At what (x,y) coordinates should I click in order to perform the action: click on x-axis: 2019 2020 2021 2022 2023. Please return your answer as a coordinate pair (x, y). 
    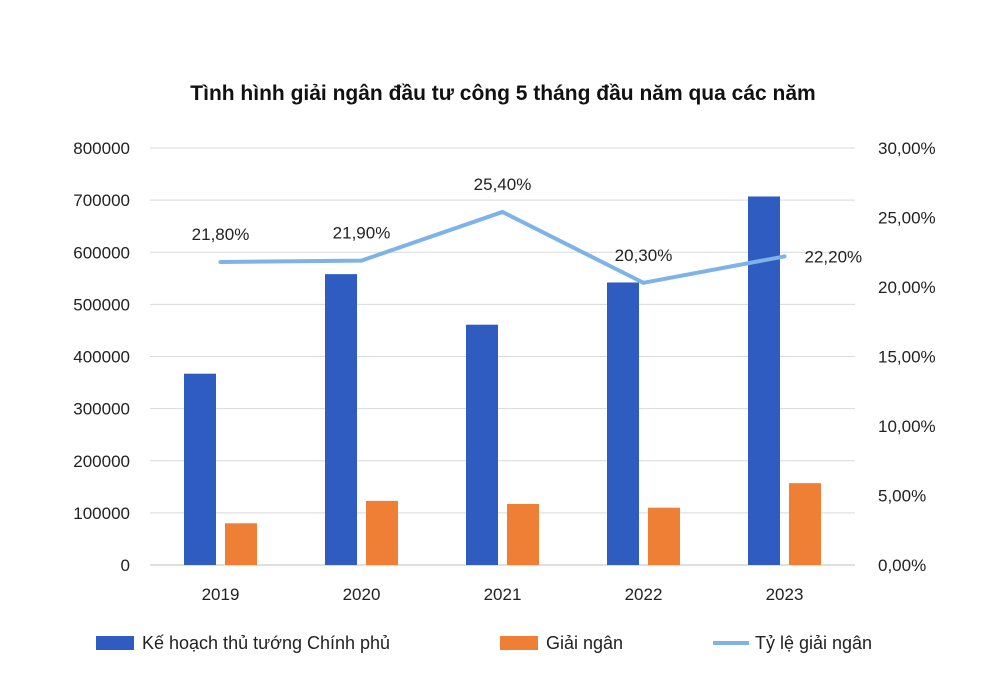
    Looking at the image, I should click on (503, 594).